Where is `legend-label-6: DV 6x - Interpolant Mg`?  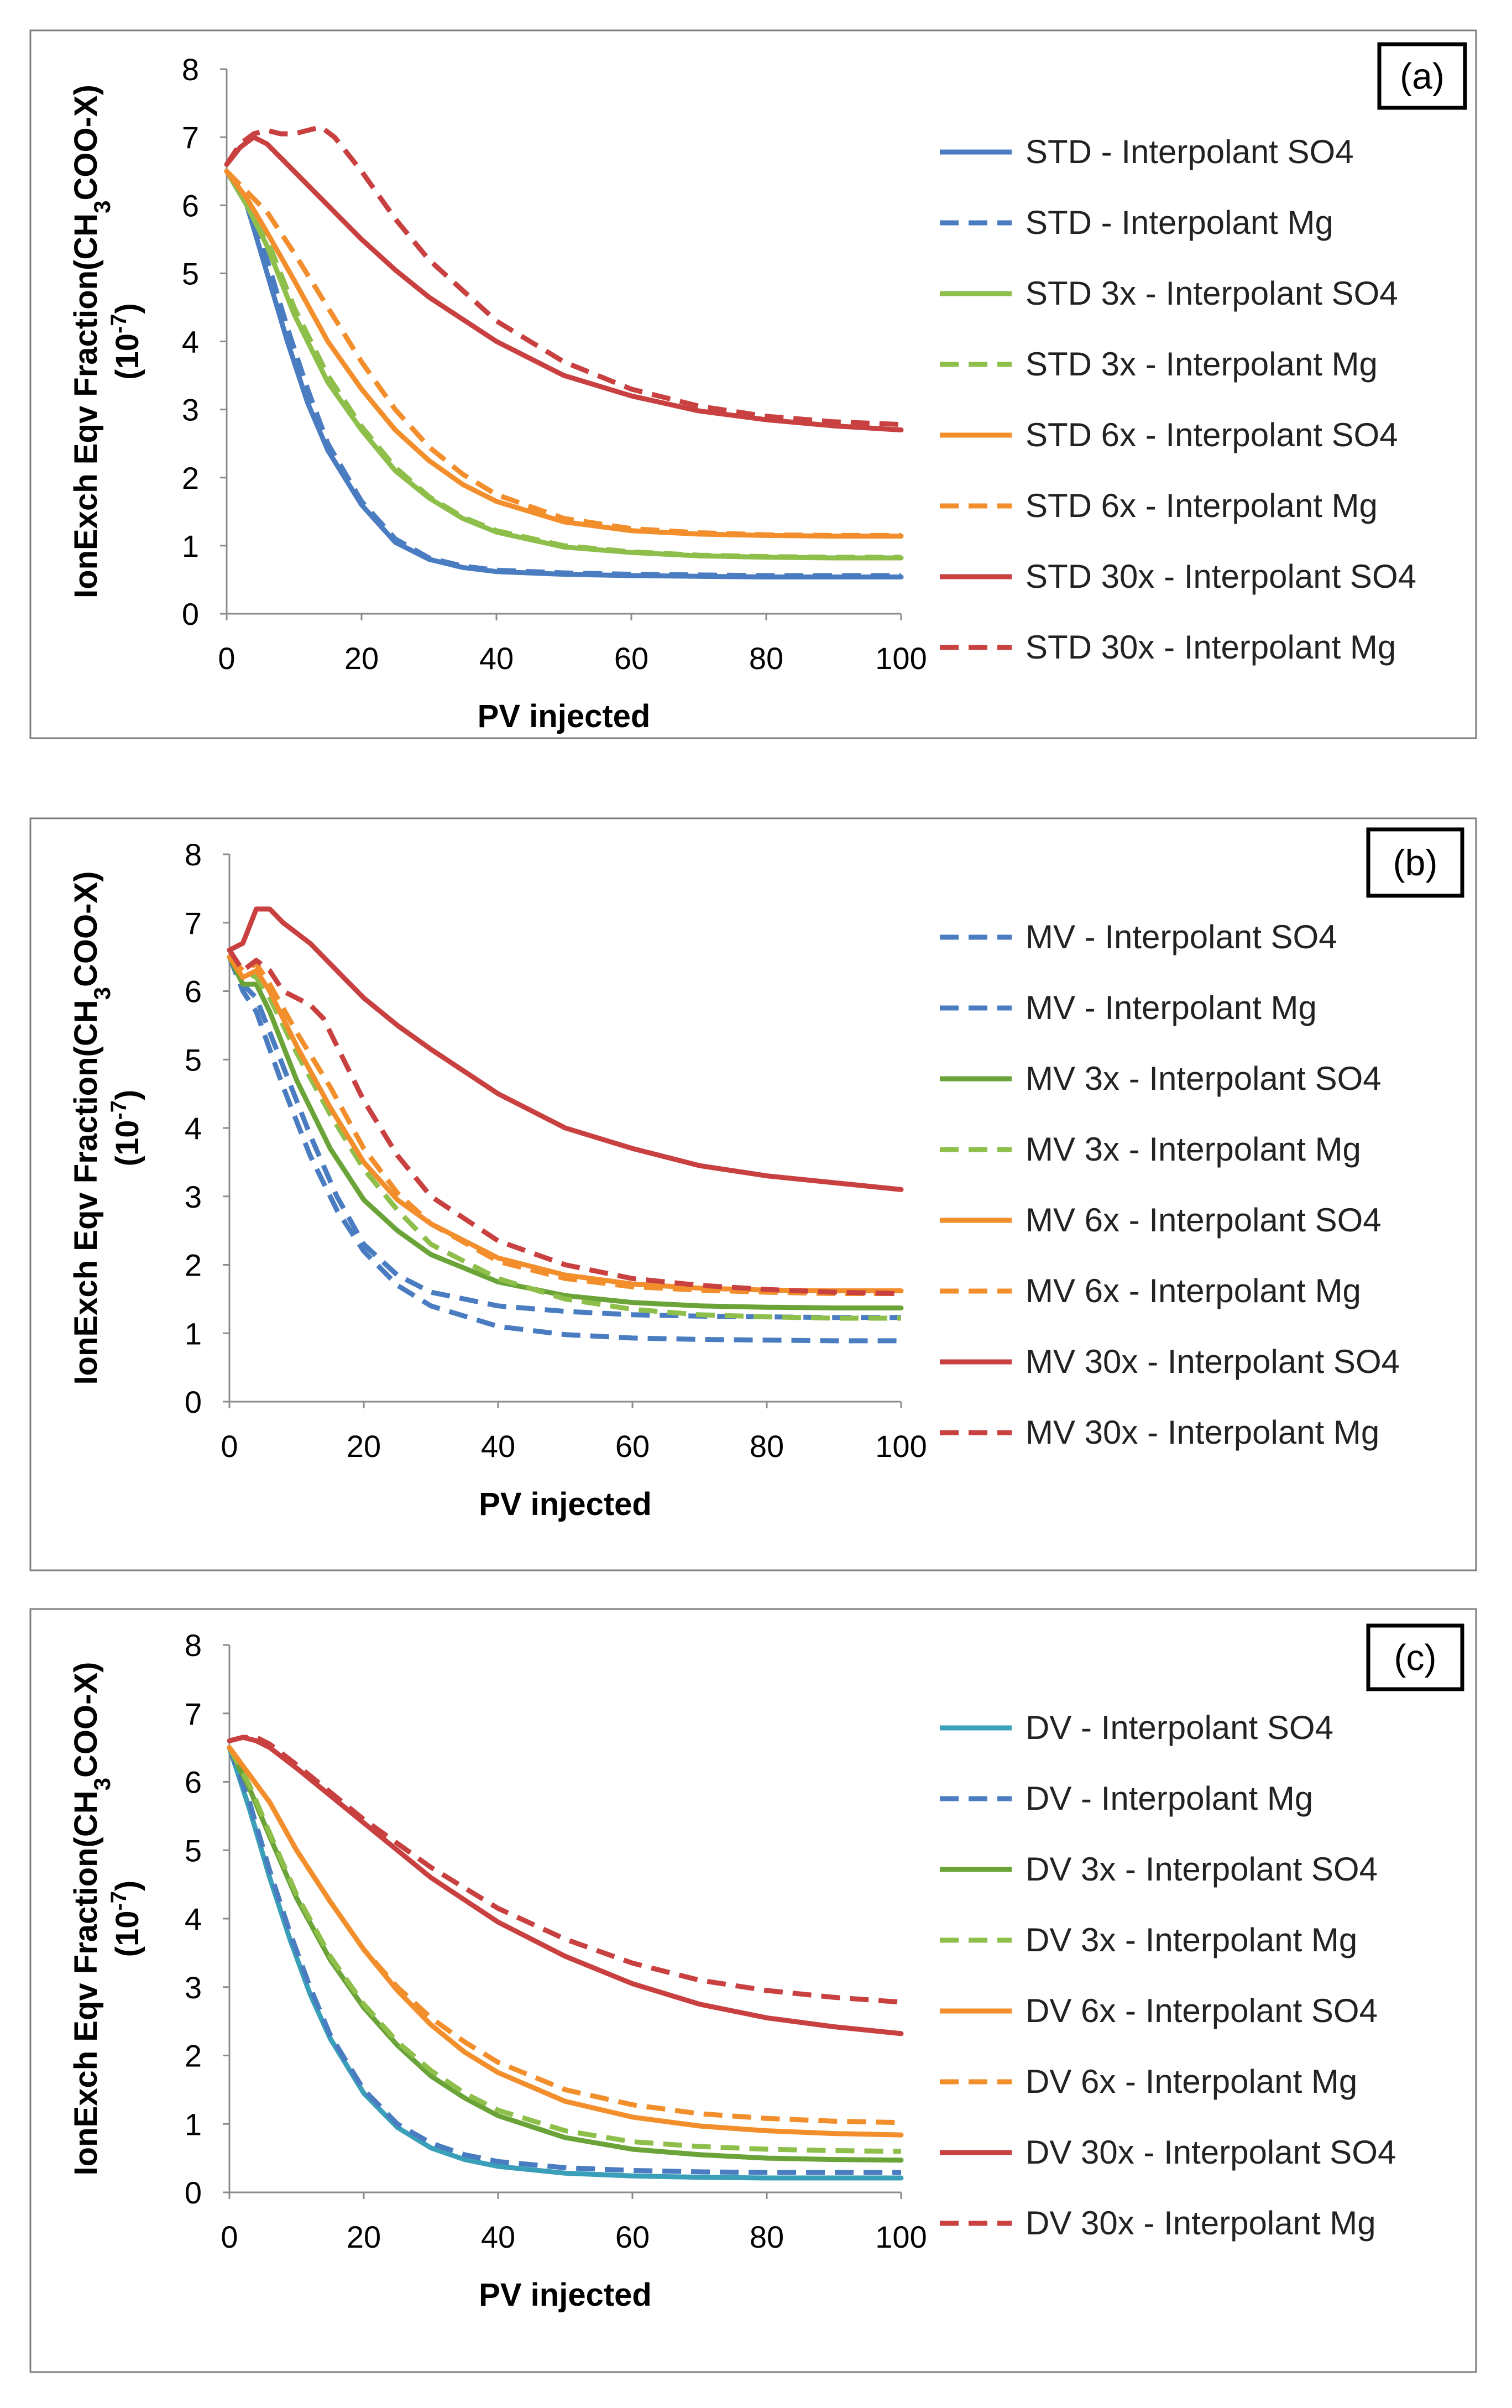
legend-label-6: DV 6x - Interpolant Mg is located at coordinates (1192, 2081).